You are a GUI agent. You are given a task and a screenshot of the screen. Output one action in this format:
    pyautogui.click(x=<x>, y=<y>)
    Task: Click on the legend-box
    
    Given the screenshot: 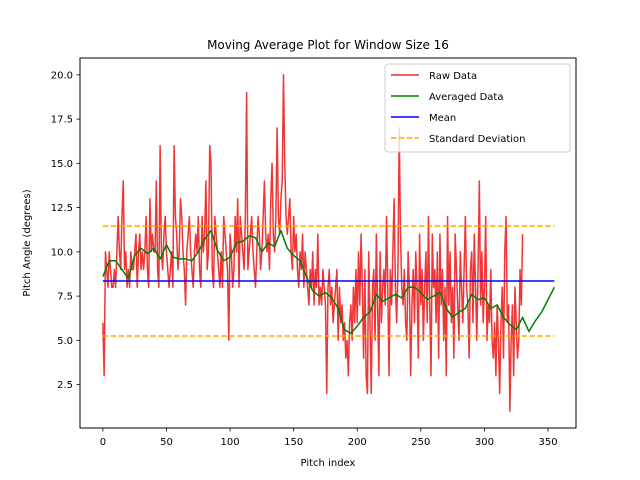 What is the action you would take?
    pyautogui.click(x=477, y=108)
    